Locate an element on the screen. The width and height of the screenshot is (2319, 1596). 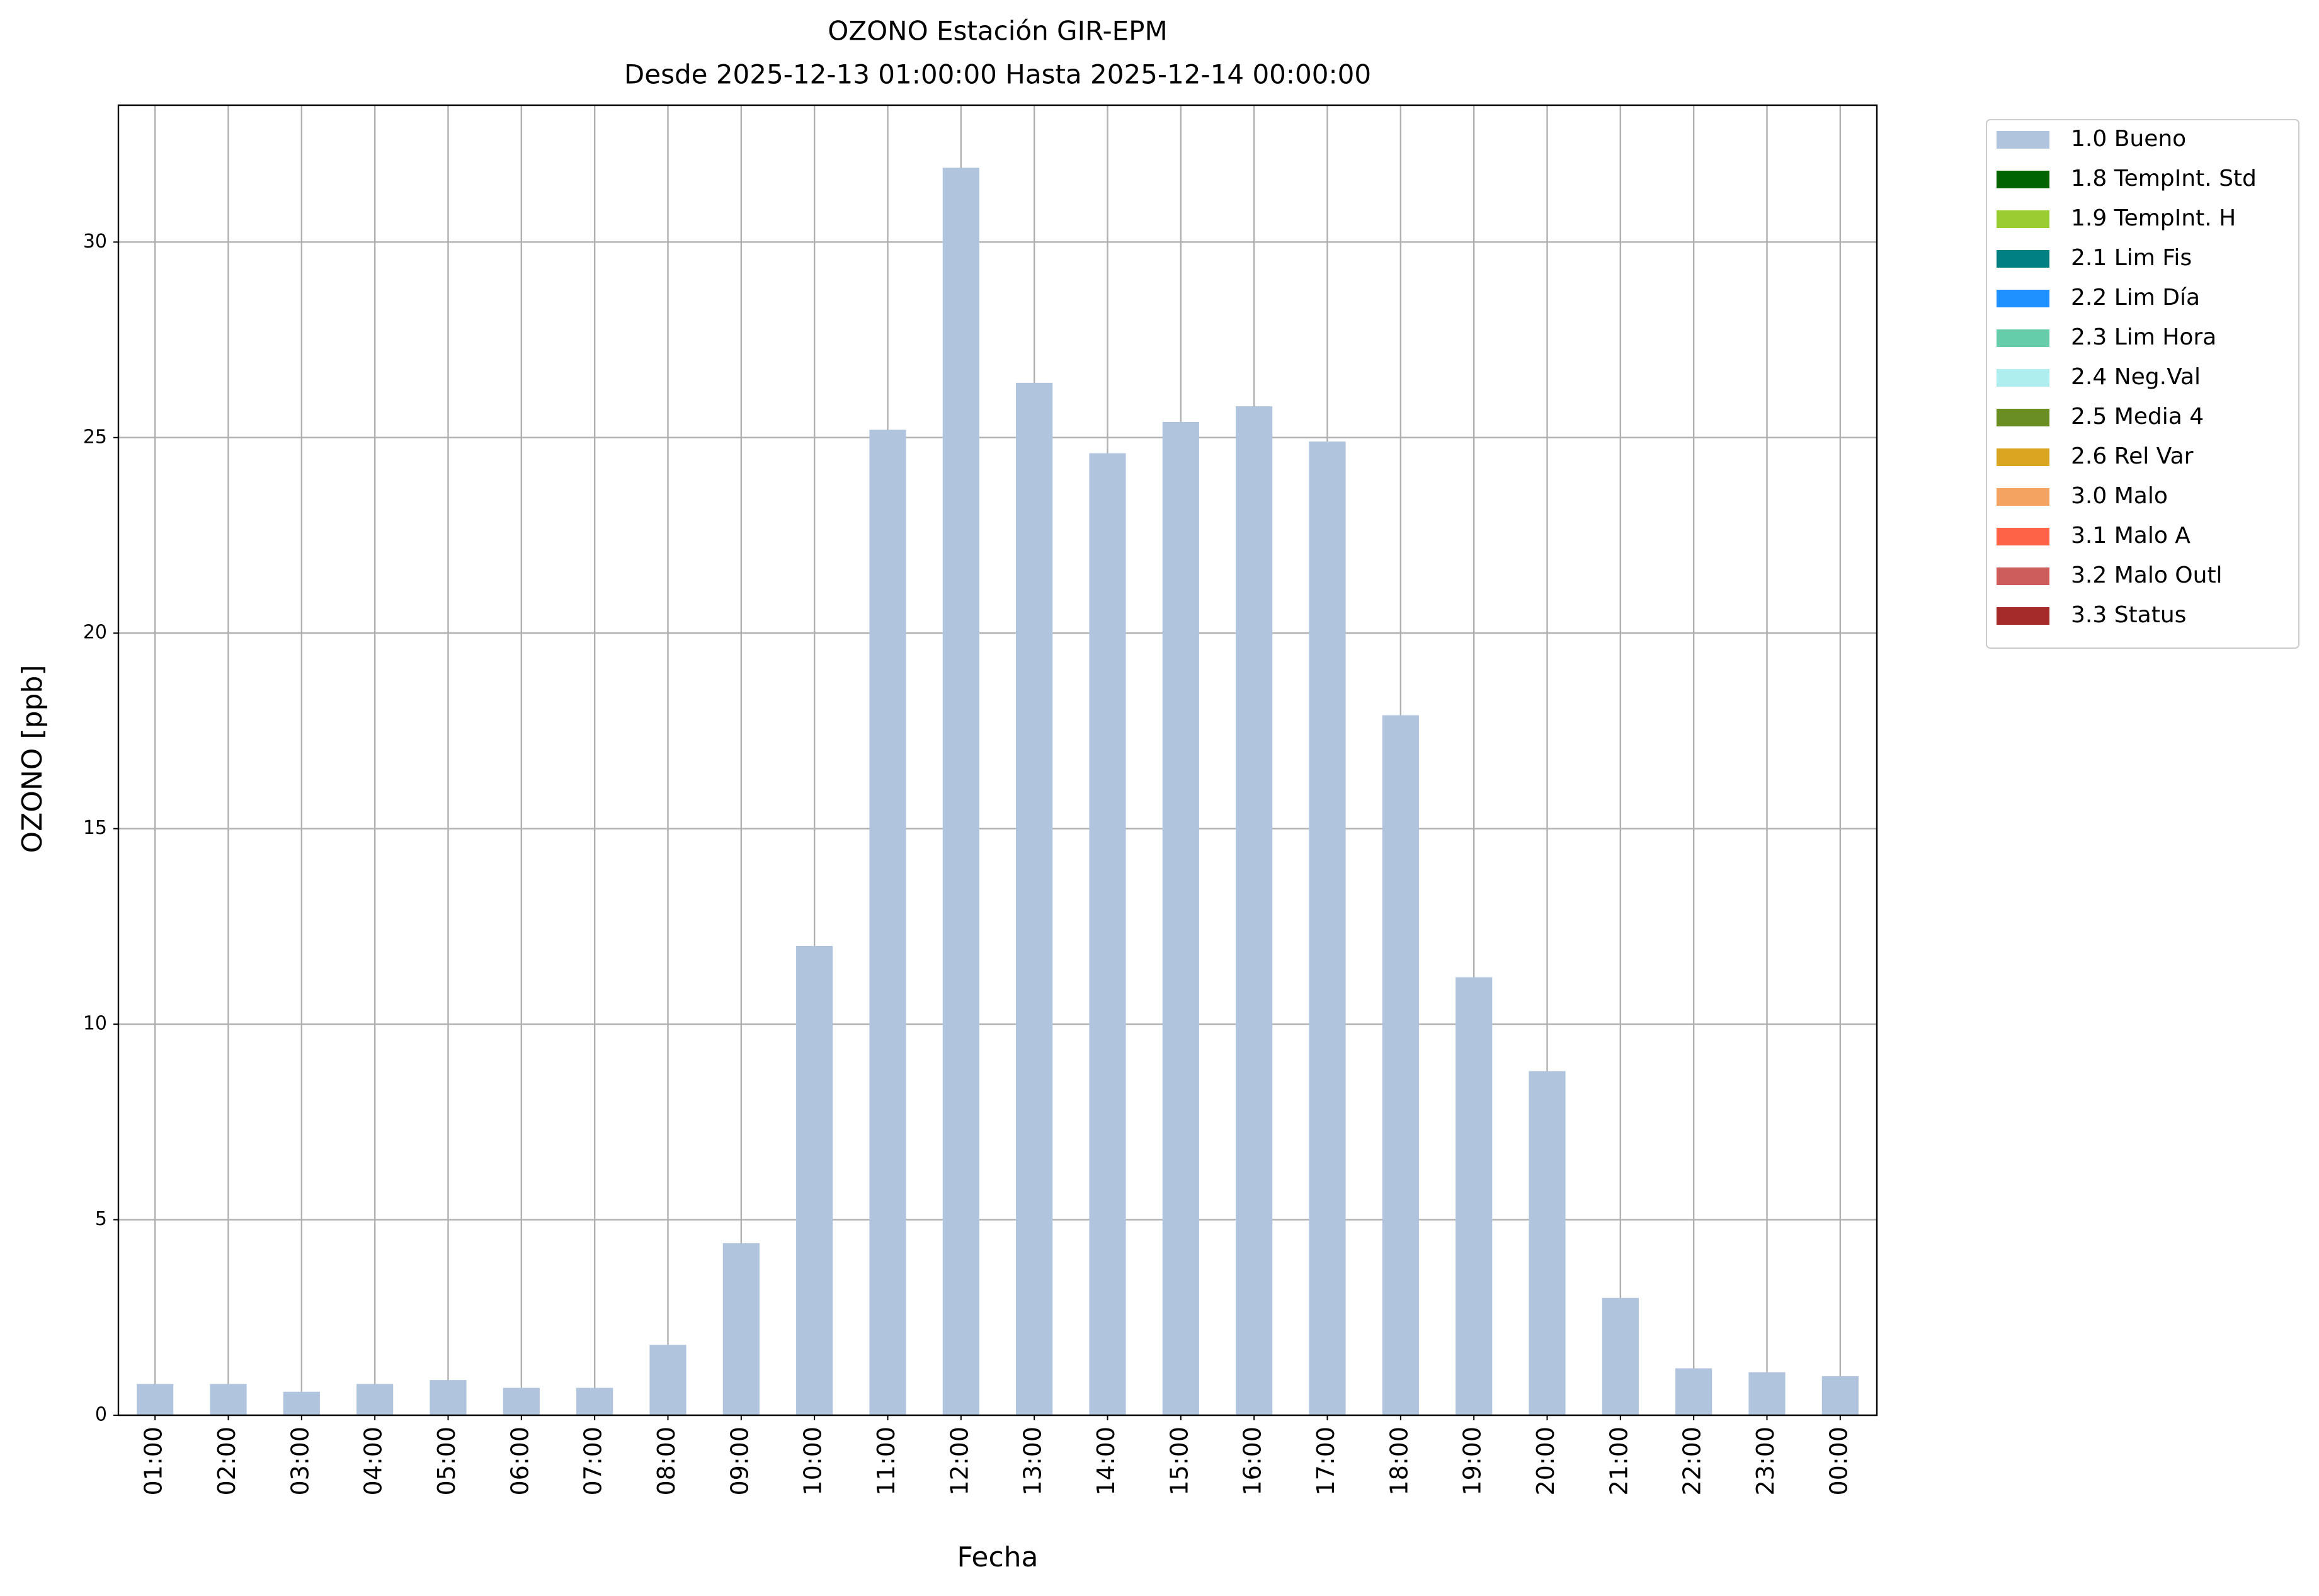
x-tick-label: 09:00 is located at coordinates (739, 1461).